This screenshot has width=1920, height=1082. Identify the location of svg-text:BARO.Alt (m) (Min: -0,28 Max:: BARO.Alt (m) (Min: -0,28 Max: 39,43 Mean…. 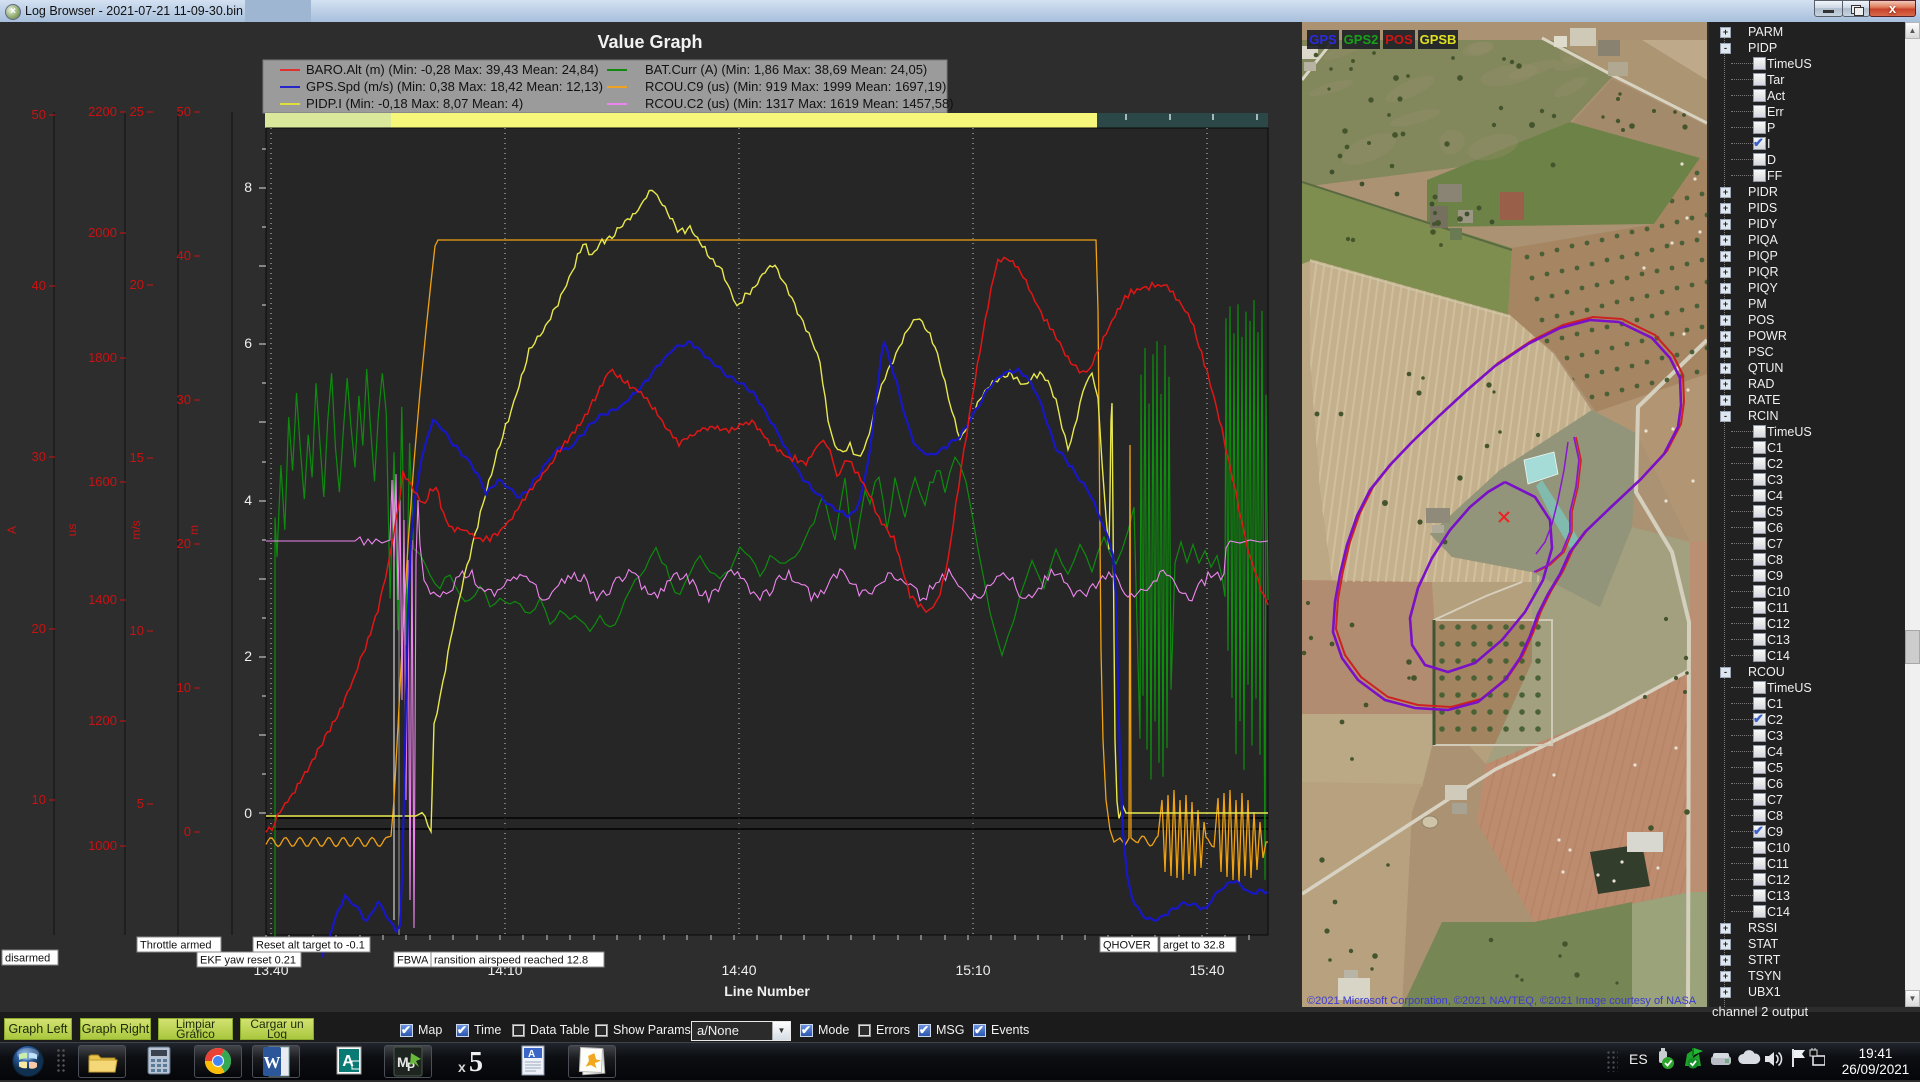
(452, 69).